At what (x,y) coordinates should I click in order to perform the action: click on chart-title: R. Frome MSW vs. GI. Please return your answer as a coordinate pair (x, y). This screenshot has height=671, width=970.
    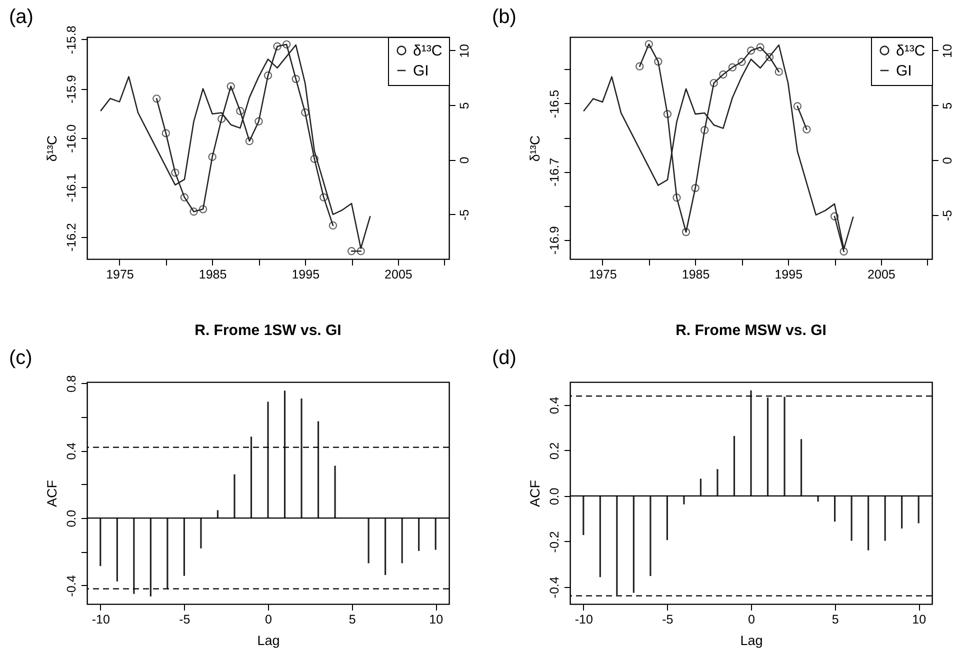
    Looking at the image, I should click on (751, 330).